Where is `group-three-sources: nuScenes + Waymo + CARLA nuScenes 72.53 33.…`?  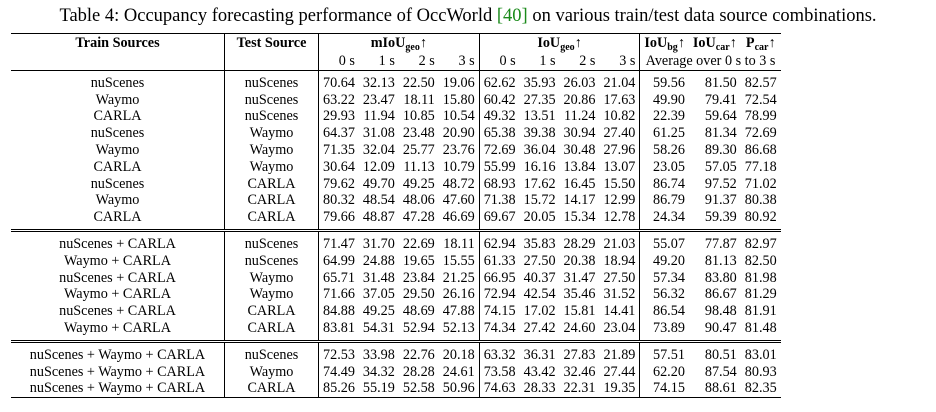 group-three-sources: nuScenes + Waymo + CARLA nuScenes 72.53 33.… is located at coordinates (396, 369).